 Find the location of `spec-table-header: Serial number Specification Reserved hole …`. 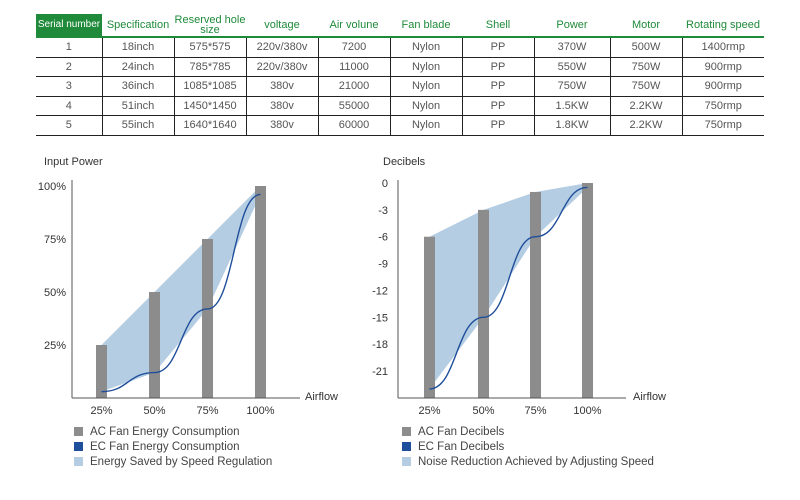

spec-table-header: Serial number Specification Reserved hole … is located at coordinates (400, 26).